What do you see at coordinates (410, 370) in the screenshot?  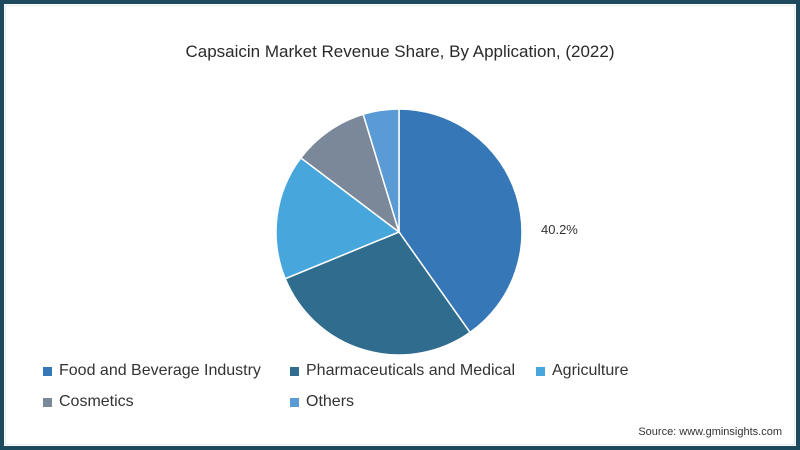 I see `legend-label: Pharmaceuticals and Medical` at bounding box center [410, 370].